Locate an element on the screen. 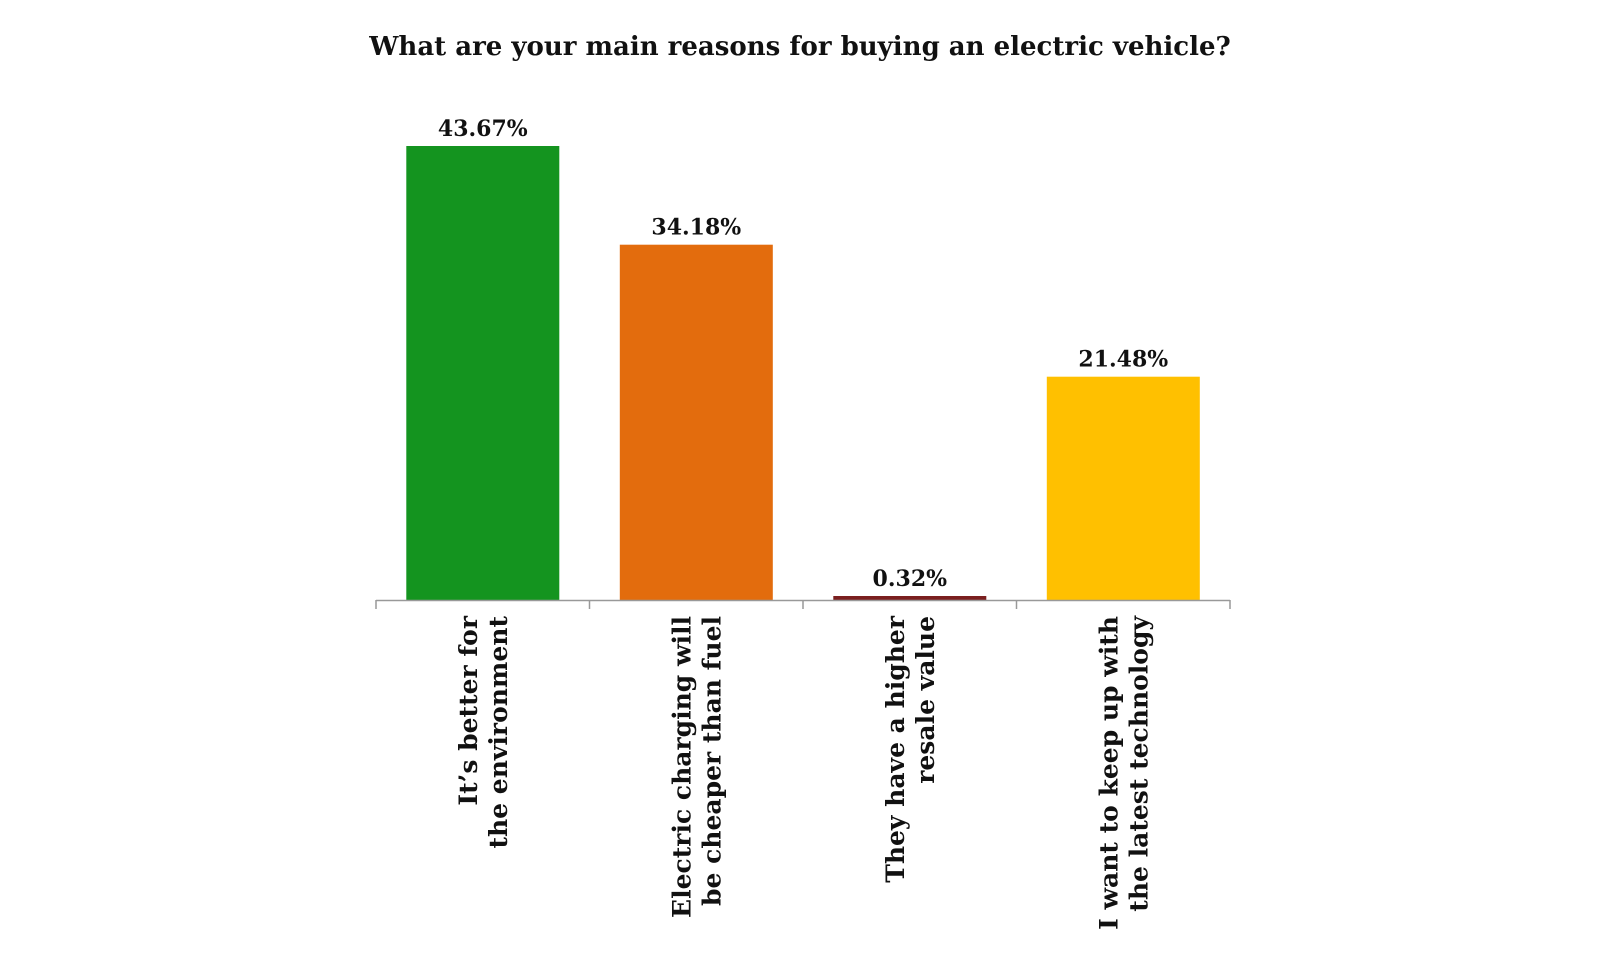 The image size is (1600, 960). x-axis is located at coordinates (803, 604).